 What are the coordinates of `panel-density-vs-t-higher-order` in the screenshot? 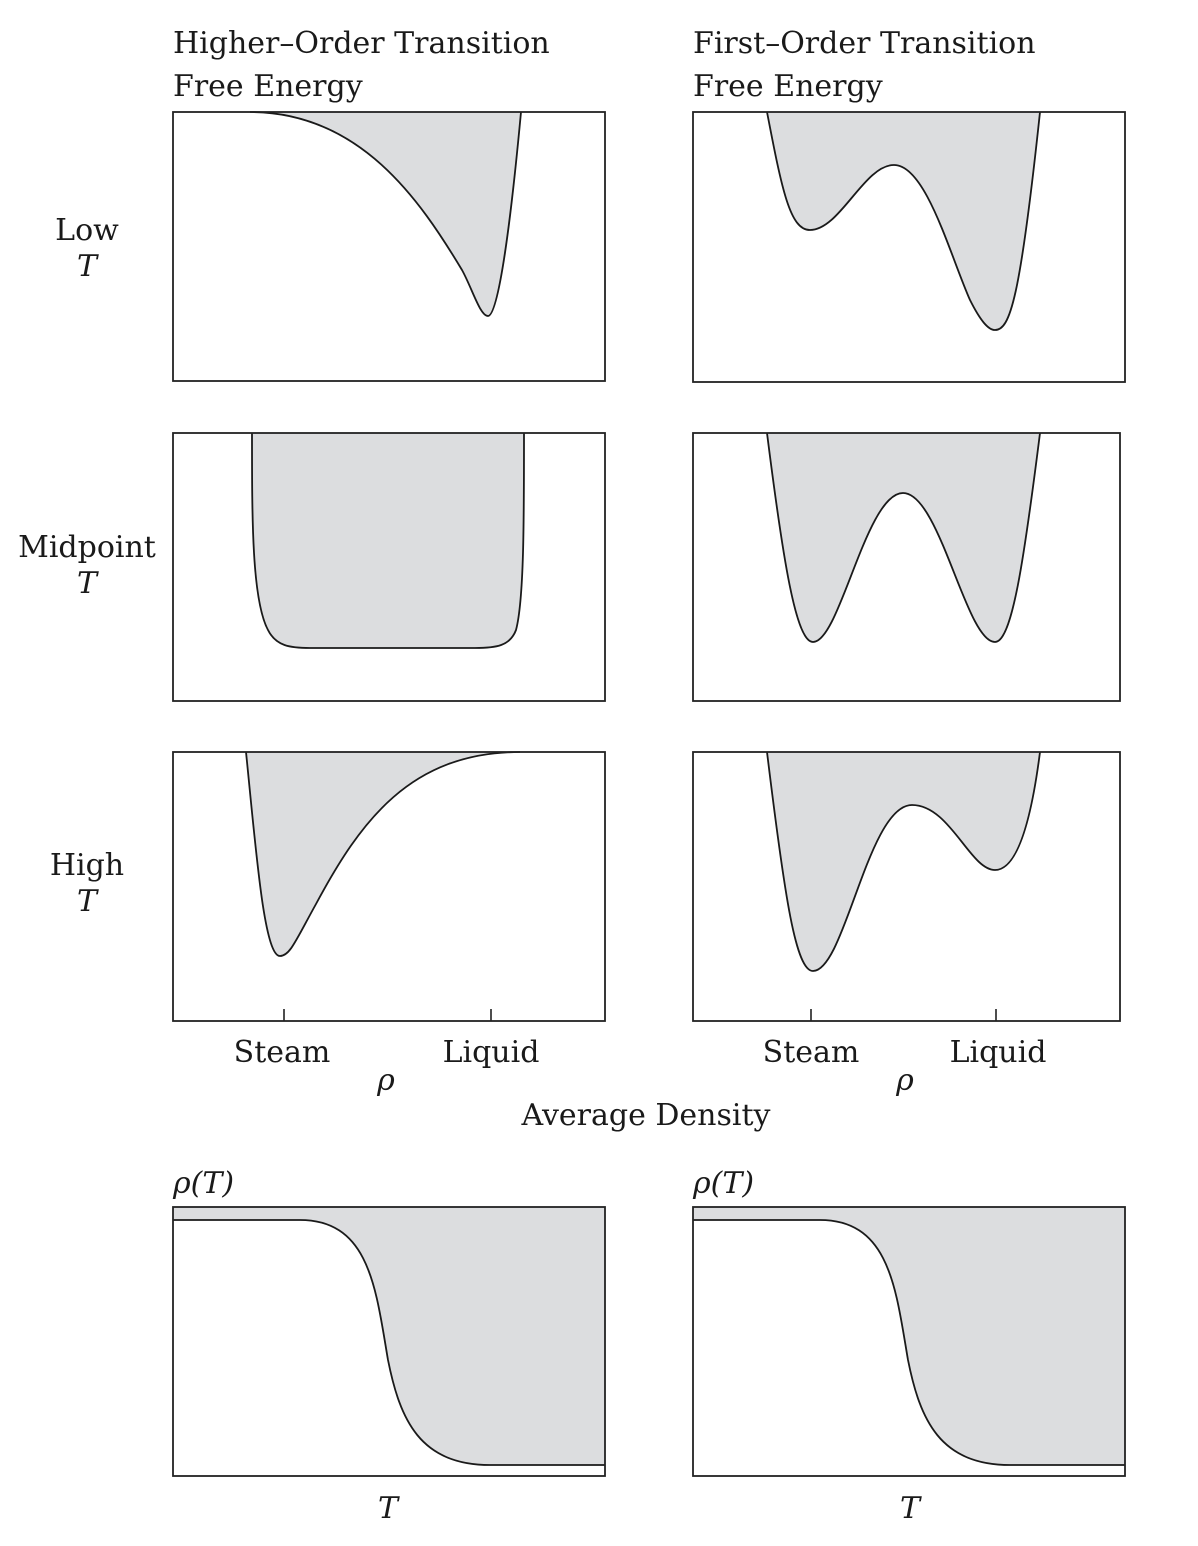 It's located at (389, 1341).